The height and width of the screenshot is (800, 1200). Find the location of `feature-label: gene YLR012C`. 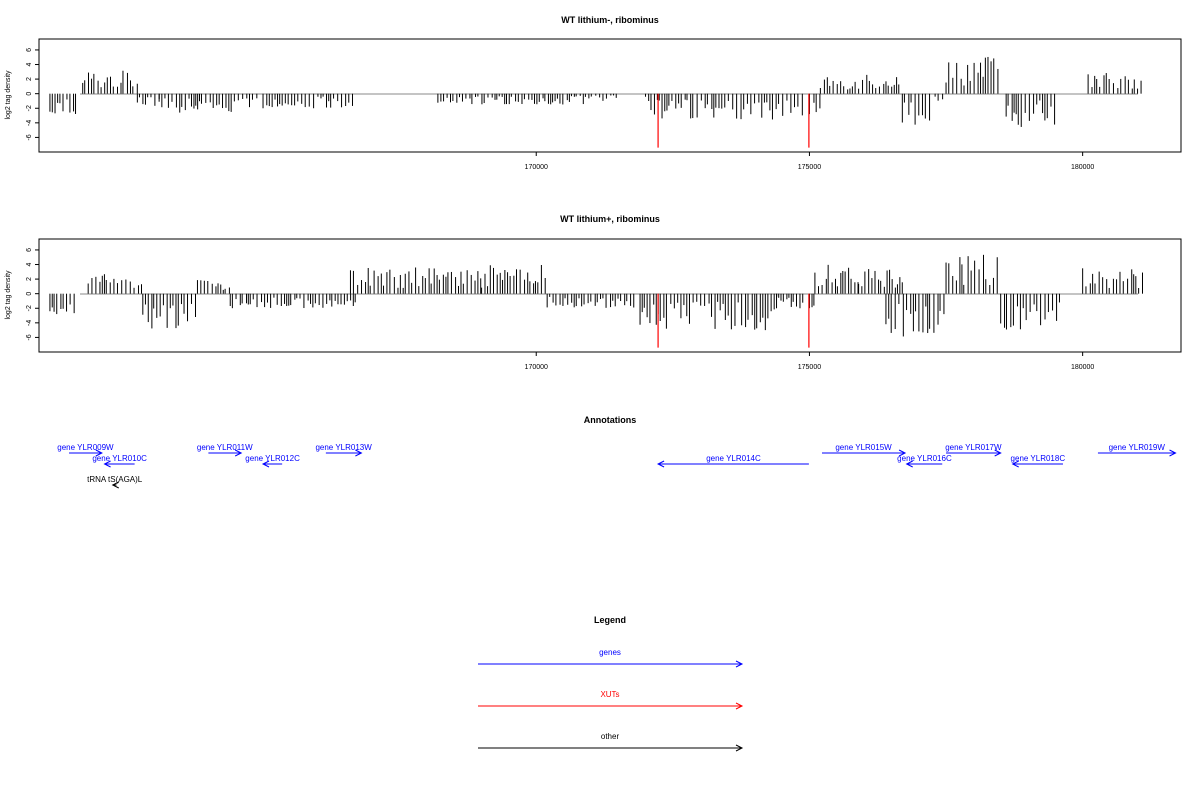

feature-label: gene YLR012C is located at coordinates (272, 458).